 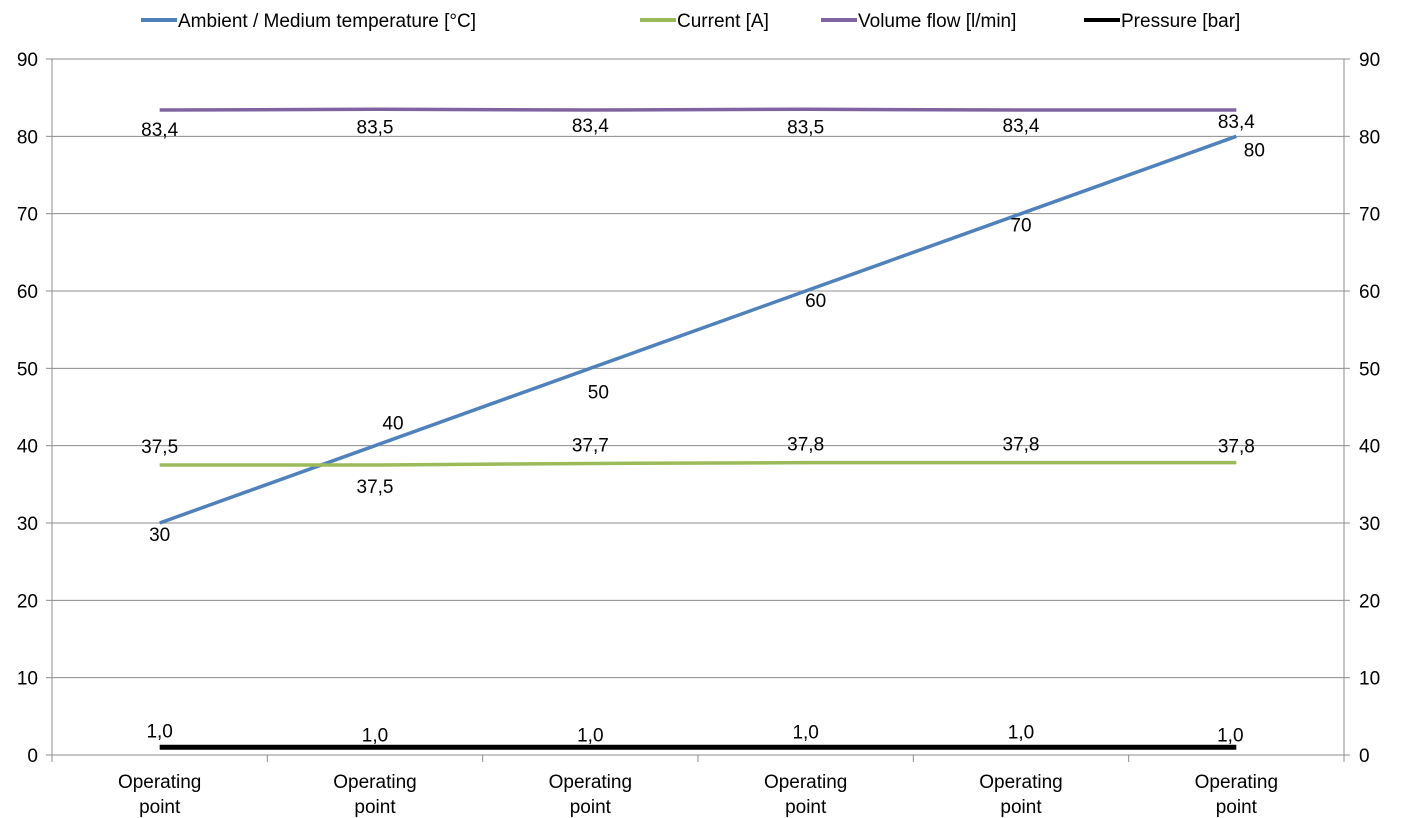 I want to click on y-tick-label: 60, so click(x=27, y=292).